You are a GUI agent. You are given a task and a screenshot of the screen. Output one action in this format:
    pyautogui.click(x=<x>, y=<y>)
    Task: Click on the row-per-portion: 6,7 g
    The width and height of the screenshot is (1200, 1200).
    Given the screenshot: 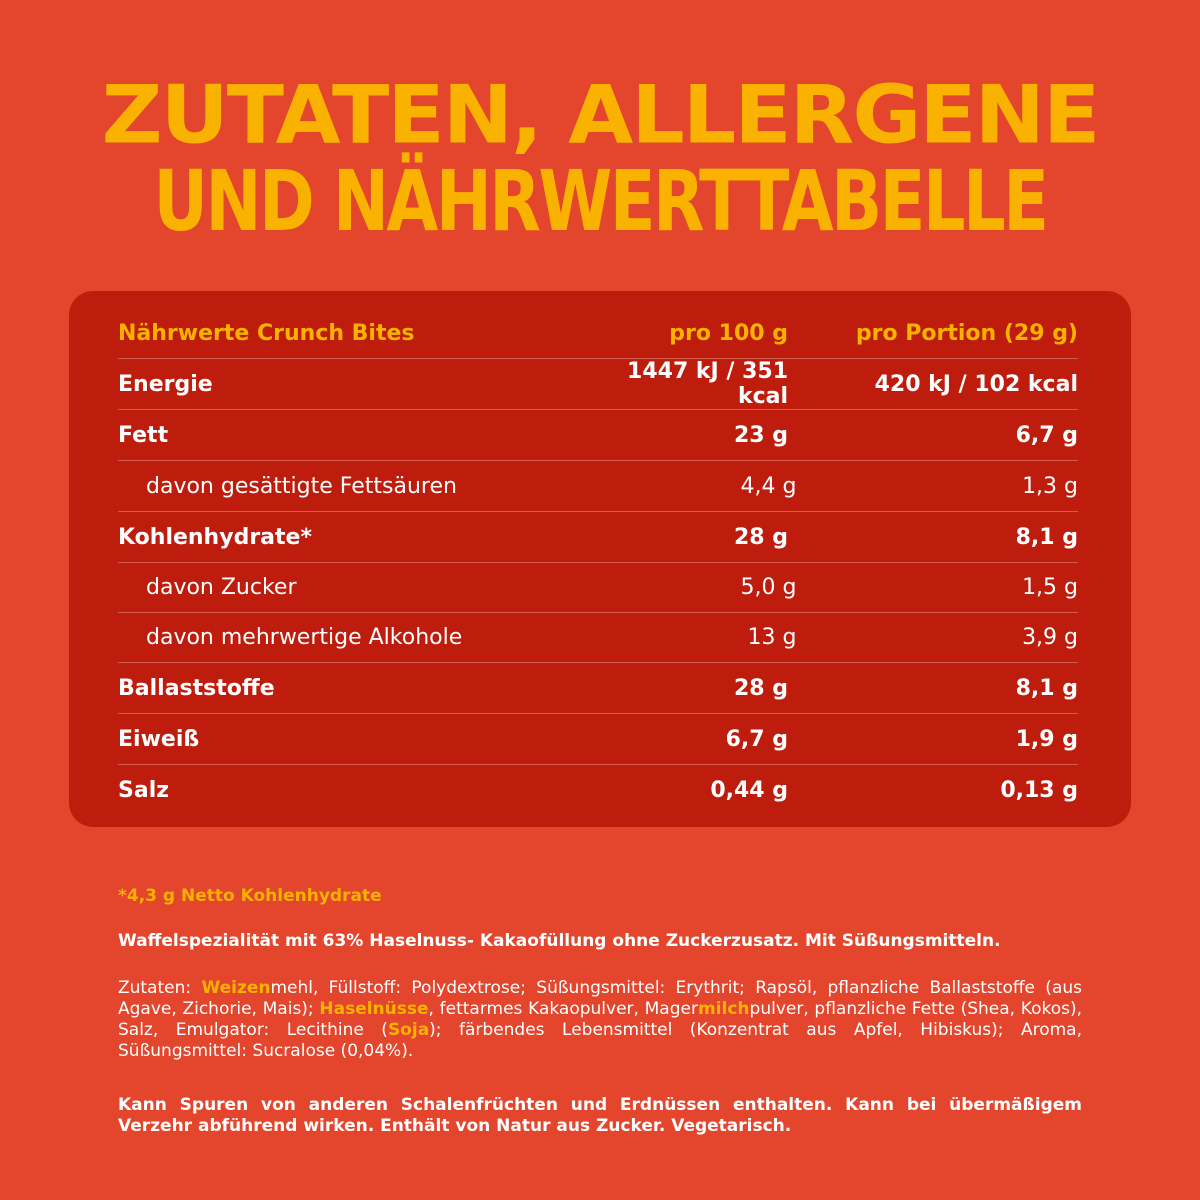 What is the action you would take?
    pyautogui.click(x=1046, y=435)
    